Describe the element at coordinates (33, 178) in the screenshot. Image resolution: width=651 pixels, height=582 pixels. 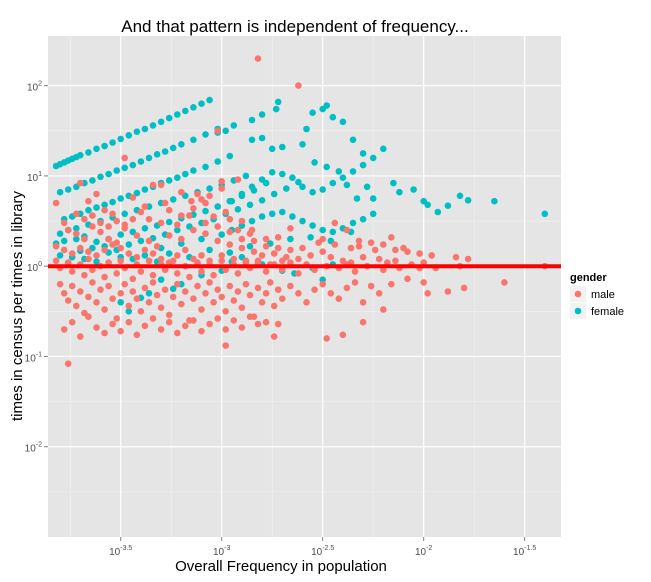
I see `y-tick-label-base: 10` at that location.